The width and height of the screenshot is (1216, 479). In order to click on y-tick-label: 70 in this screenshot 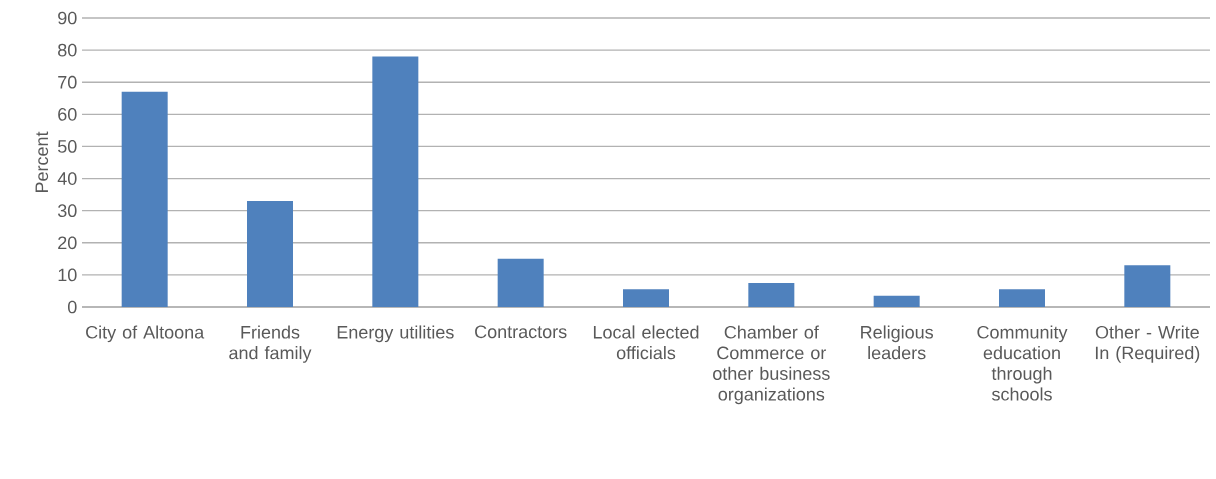, I will do `click(67, 82)`.